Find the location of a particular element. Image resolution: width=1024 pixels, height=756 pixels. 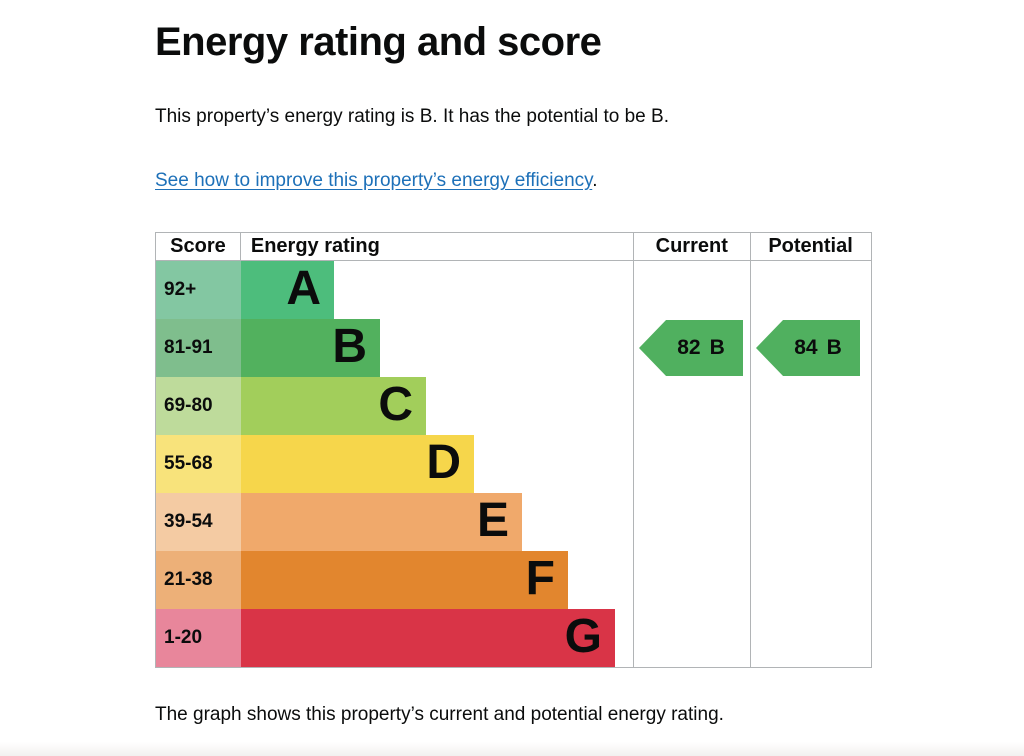

rating-band-letter: D is located at coordinates (443, 462).